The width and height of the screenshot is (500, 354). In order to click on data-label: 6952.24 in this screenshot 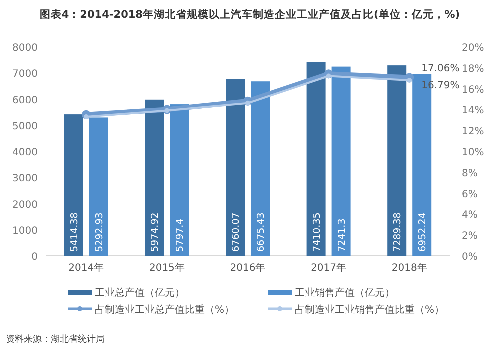, I will do `click(423, 232)`.